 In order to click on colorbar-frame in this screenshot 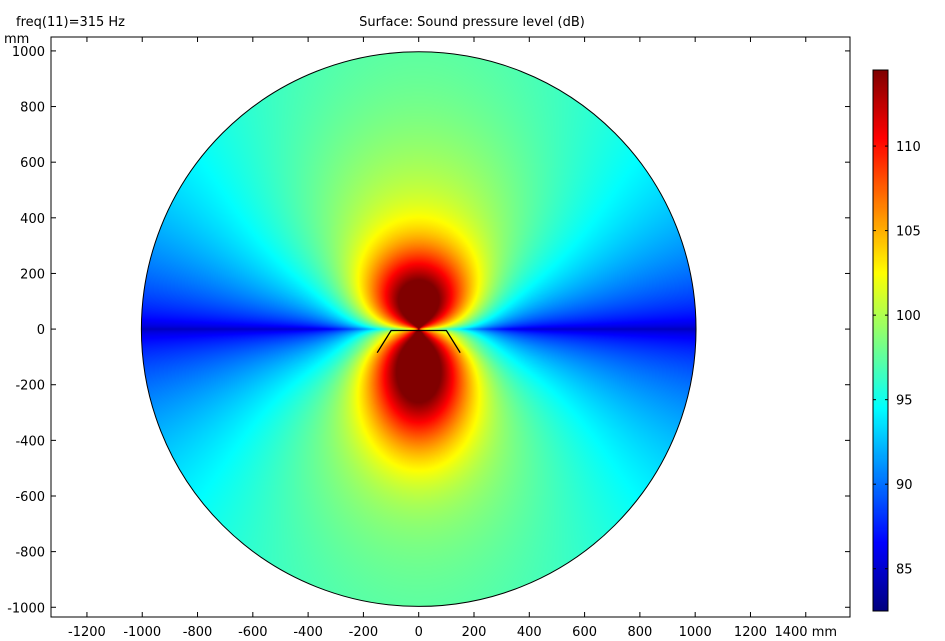, I will do `click(880, 340)`.